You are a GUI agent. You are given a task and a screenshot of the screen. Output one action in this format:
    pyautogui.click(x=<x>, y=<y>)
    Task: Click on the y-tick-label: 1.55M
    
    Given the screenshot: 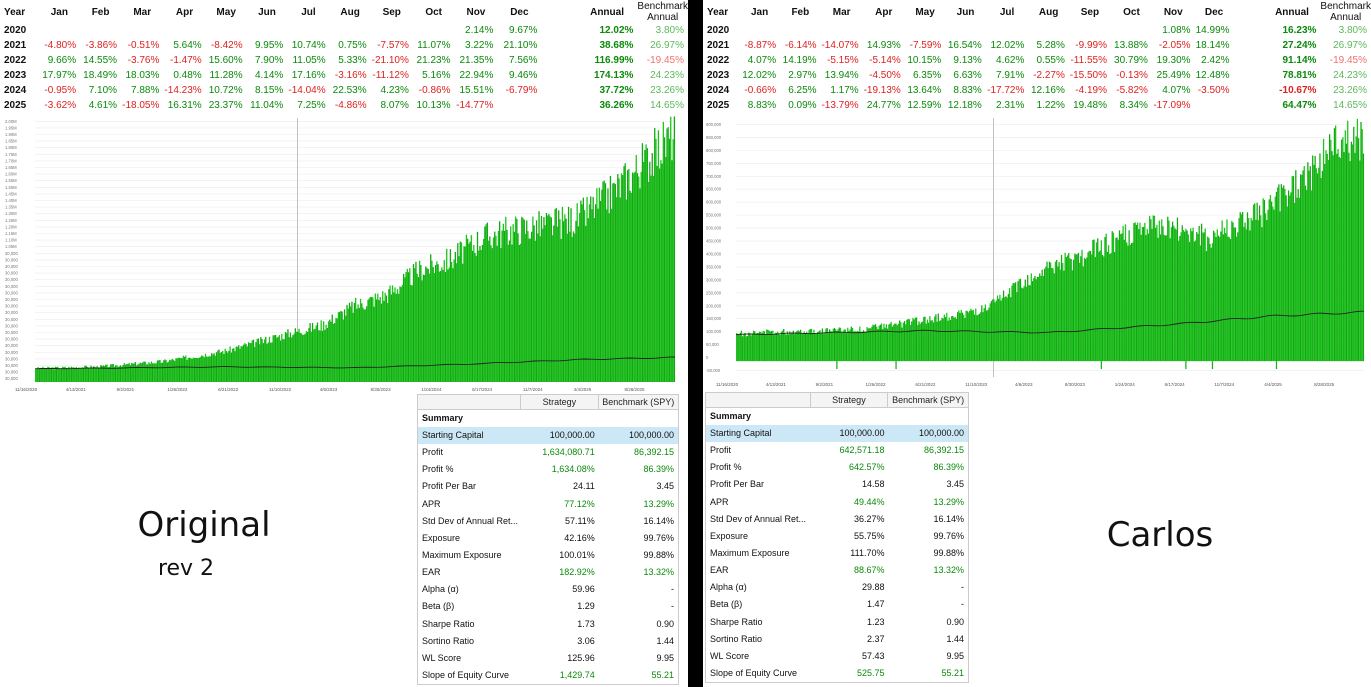 What is the action you would take?
    pyautogui.click(x=11, y=180)
    